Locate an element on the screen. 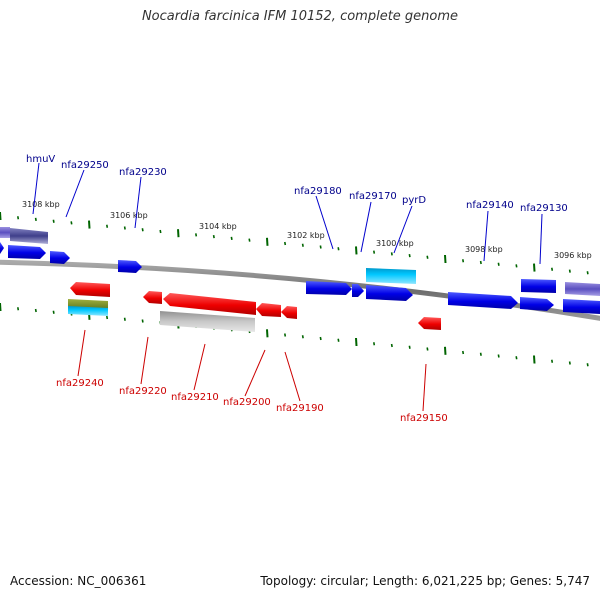 Image resolution: width=600 pixels, height=600 pixels. gene-label-nfa29210: nfa29210 is located at coordinates (195, 397).